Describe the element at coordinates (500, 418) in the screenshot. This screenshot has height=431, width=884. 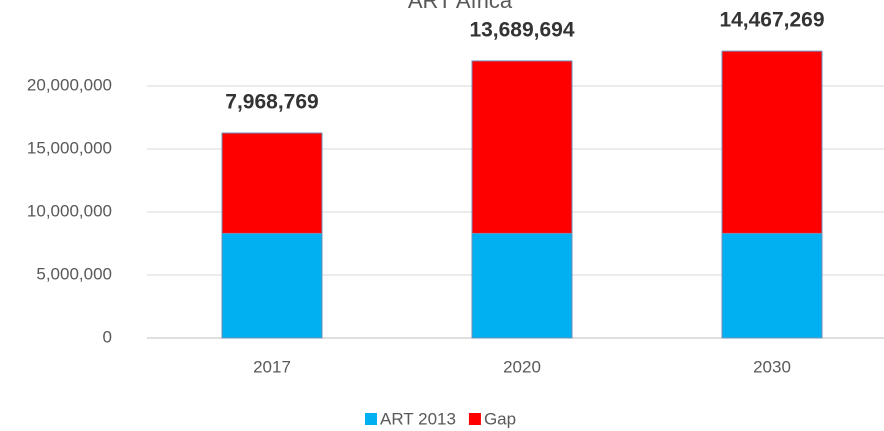
I see `legend-label: Gap` at that location.